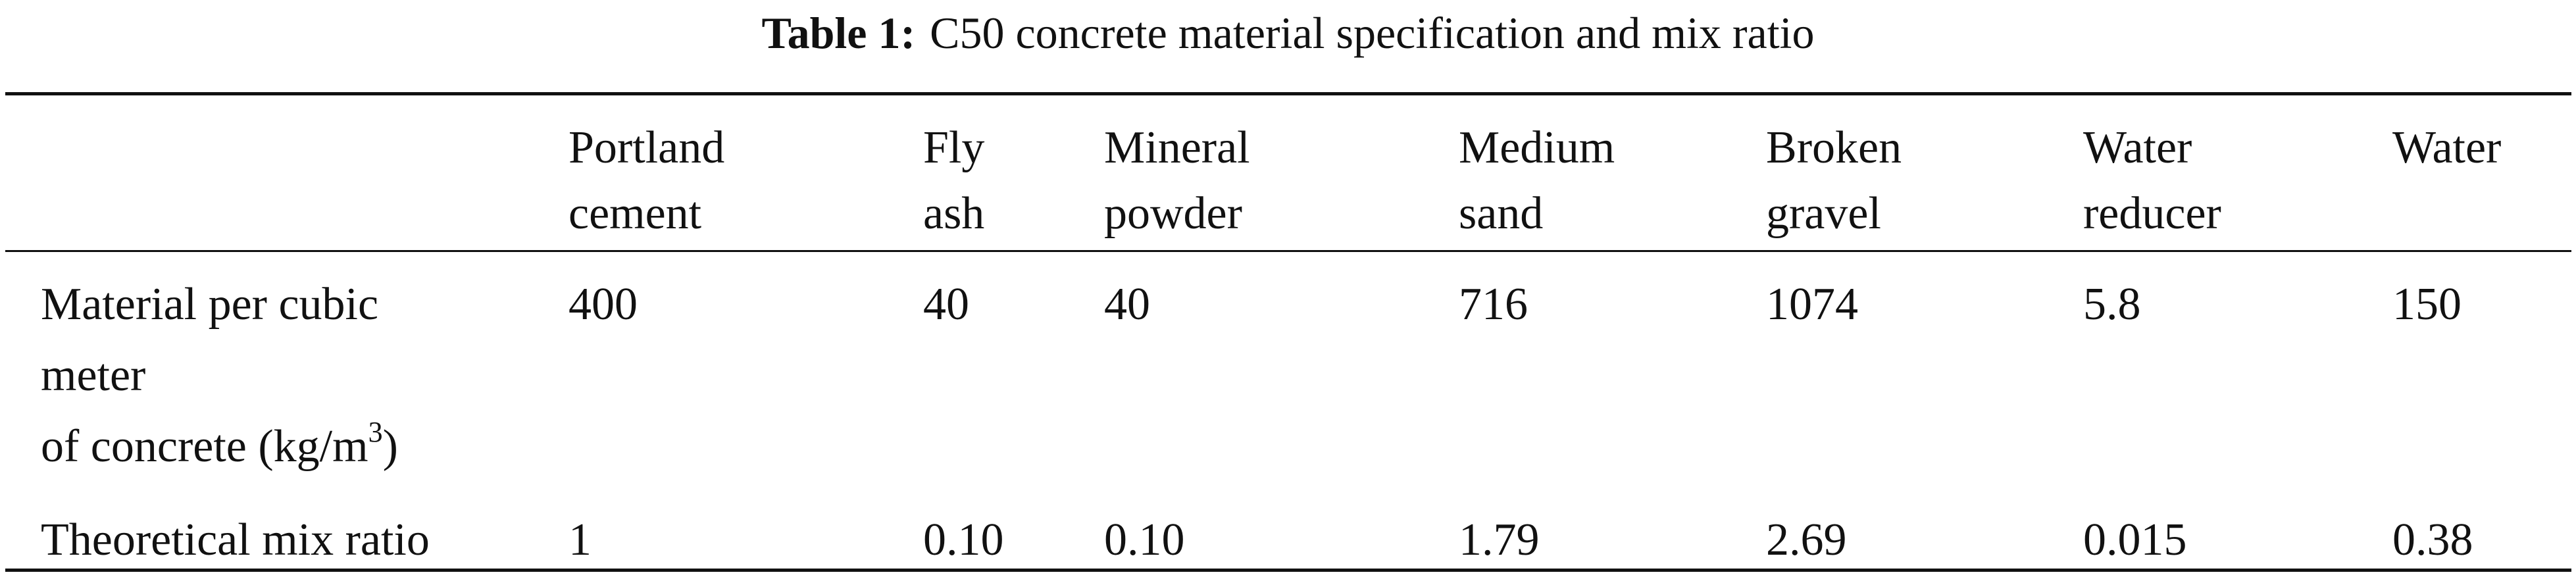 This screenshot has width=2576, height=583. What do you see at coordinates (1537, 147) in the screenshot?
I see `column-header: Medium` at bounding box center [1537, 147].